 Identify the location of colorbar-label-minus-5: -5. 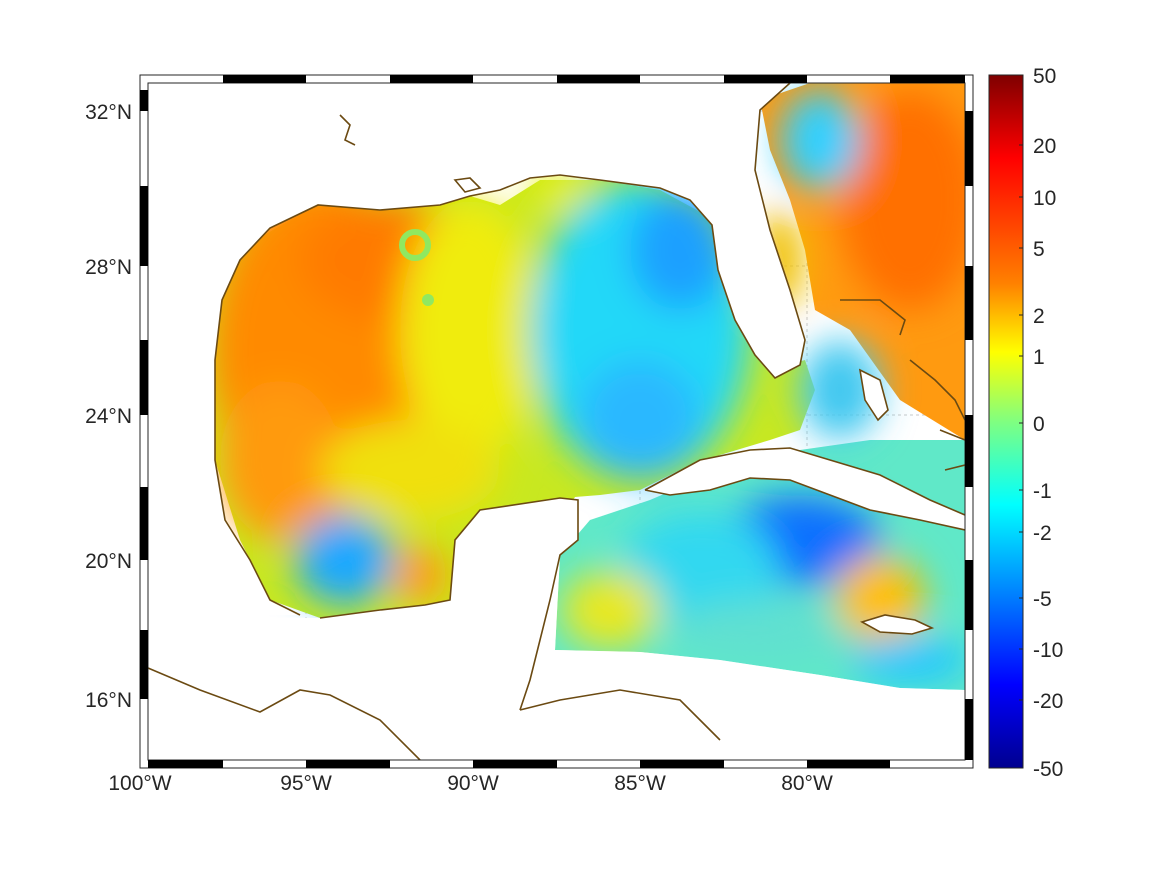
(1042, 599).